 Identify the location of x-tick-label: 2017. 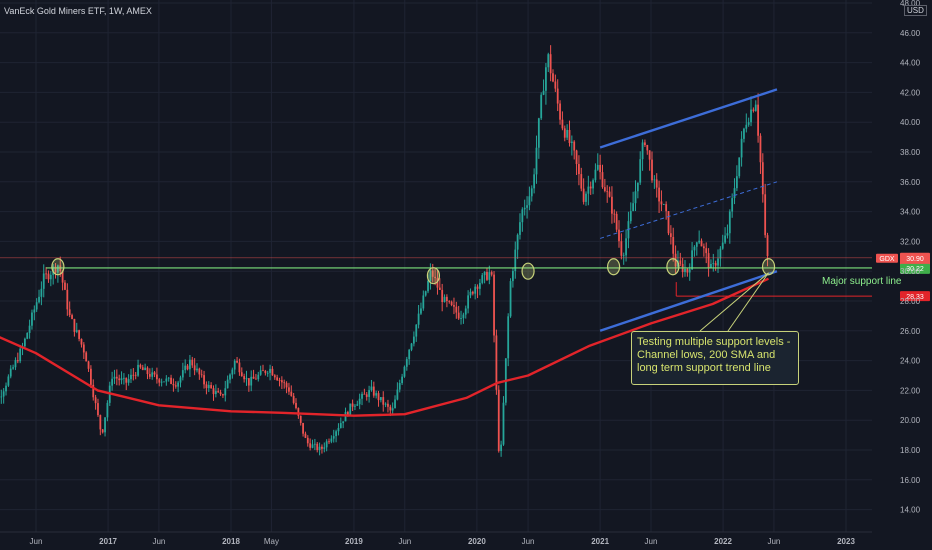
(108, 541).